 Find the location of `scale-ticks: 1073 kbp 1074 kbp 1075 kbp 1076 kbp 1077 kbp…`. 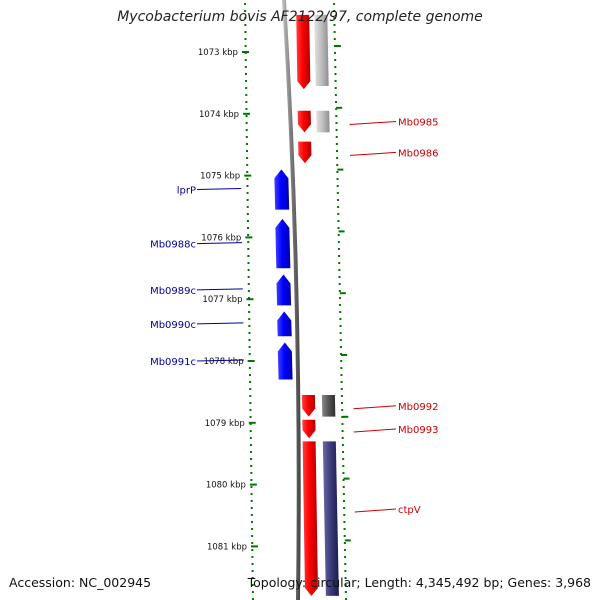

scale-ticks: 1073 kbp 1074 kbp 1075 kbp 1076 kbp 1077 kbp… is located at coordinates (228, 300).